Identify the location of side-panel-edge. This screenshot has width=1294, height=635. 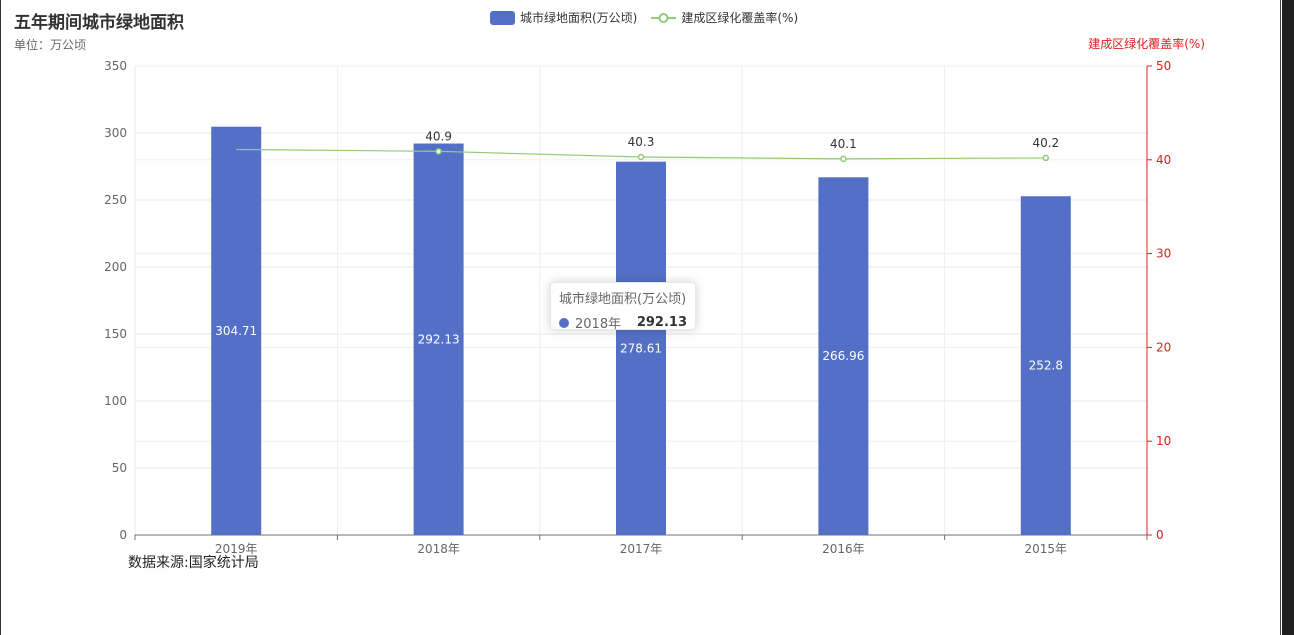
(1288, 317).